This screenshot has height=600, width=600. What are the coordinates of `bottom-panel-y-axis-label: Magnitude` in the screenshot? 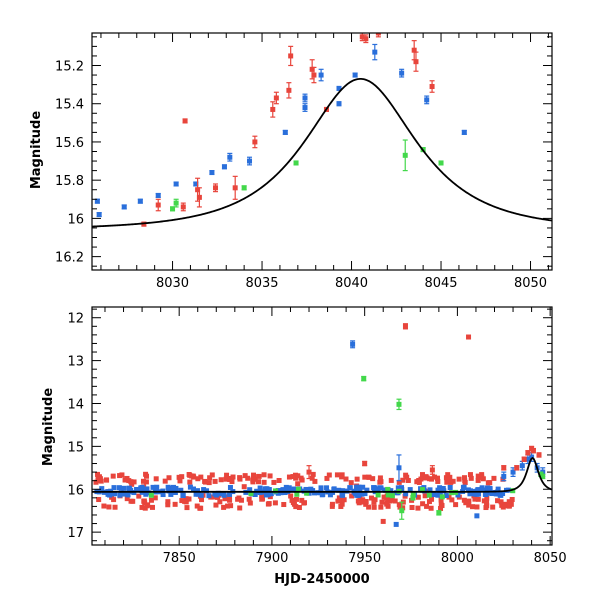 It's located at (48, 427).